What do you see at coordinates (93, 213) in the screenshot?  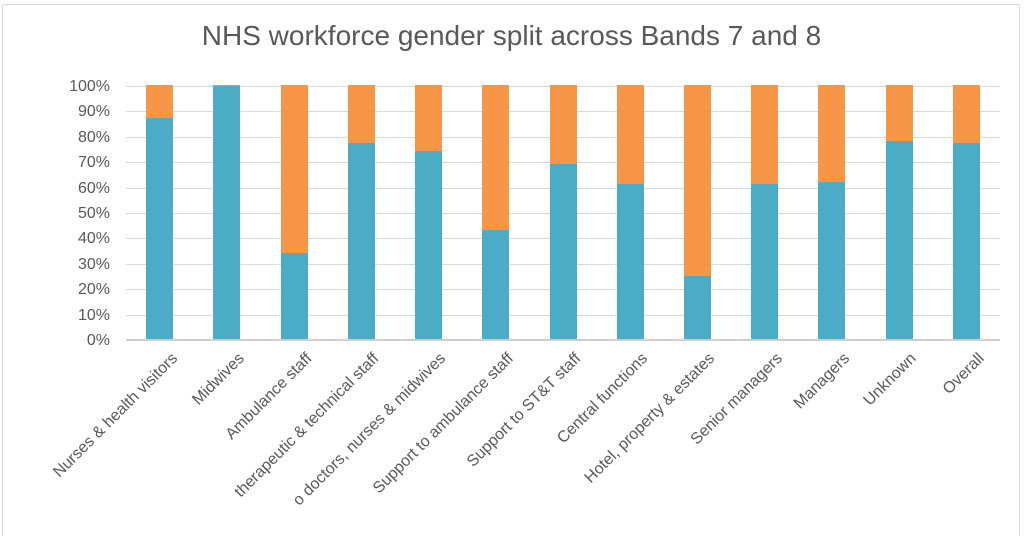 I see `y-tick-label: 50%` at bounding box center [93, 213].